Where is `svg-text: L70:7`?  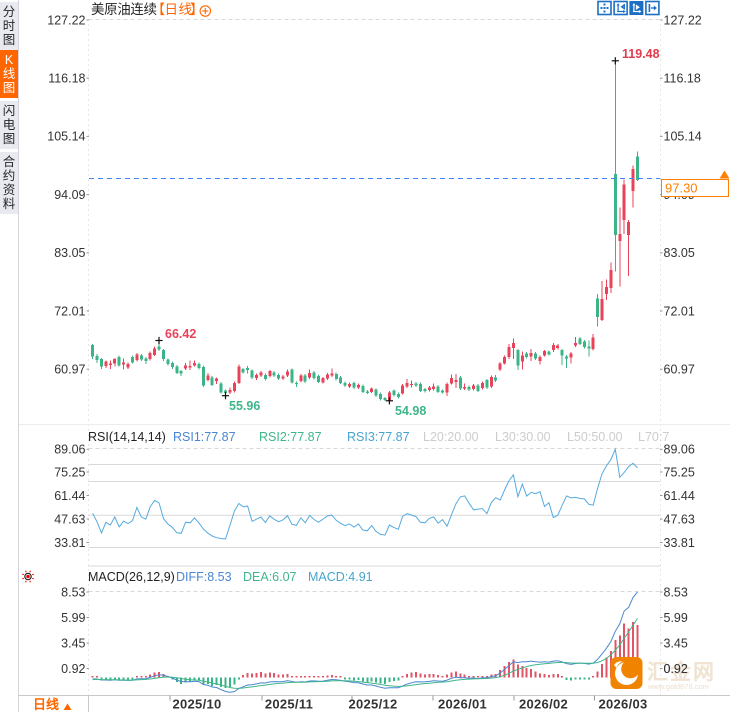 svg-text: L70:7 is located at coordinates (653, 437).